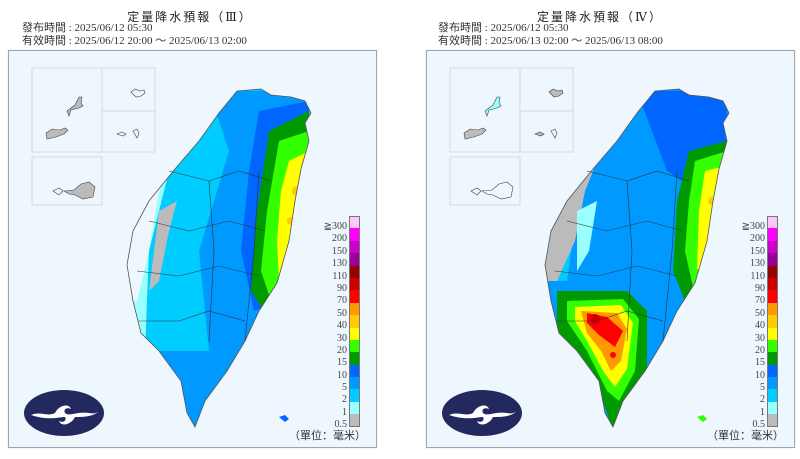  I want to click on panel-title: 定量降水預報（Ⅳ）, so click(600, 17).